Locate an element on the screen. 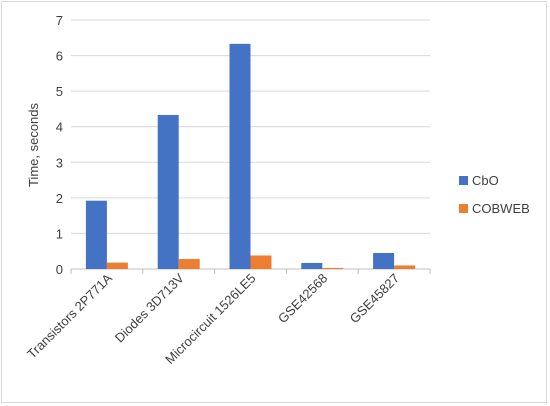 The image size is (550, 406). y-tick-label: 5 is located at coordinates (59, 91).